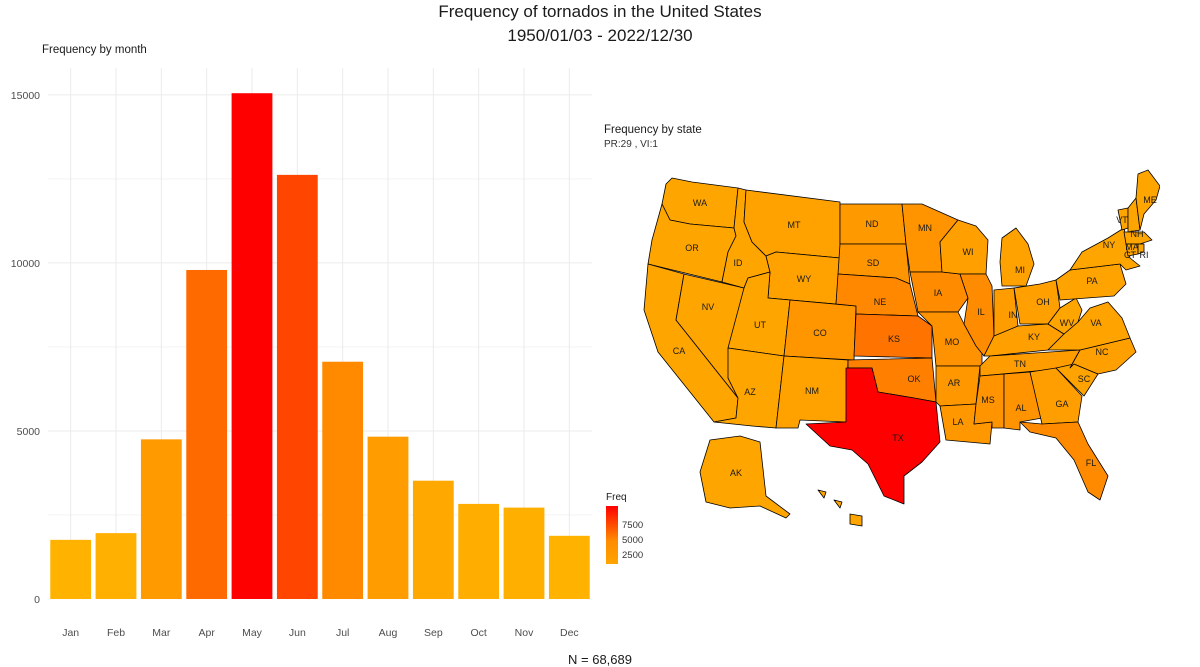  What do you see at coordinates (71, 569) in the screenshot?
I see `bar-jan` at bounding box center [71, 569].